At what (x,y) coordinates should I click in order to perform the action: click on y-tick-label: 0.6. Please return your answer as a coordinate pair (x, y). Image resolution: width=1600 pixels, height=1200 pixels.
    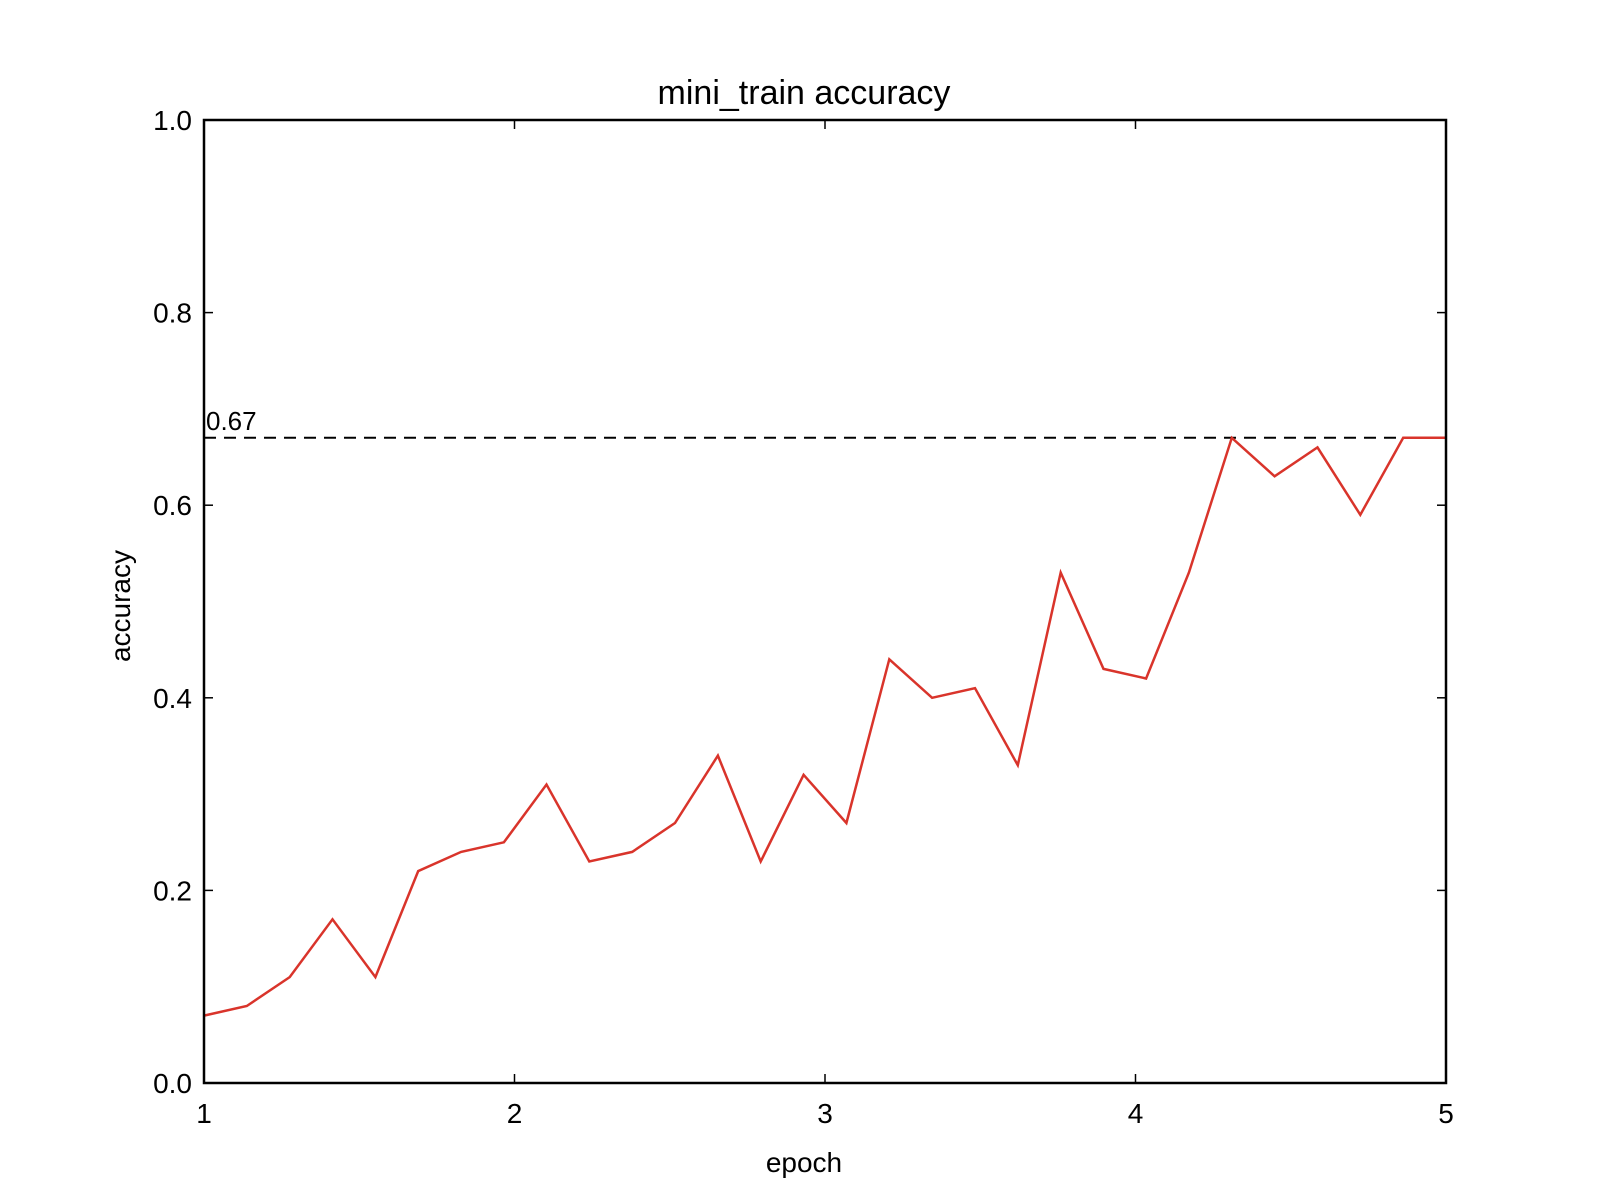
    Looking at the image, I should click on (172, 505).